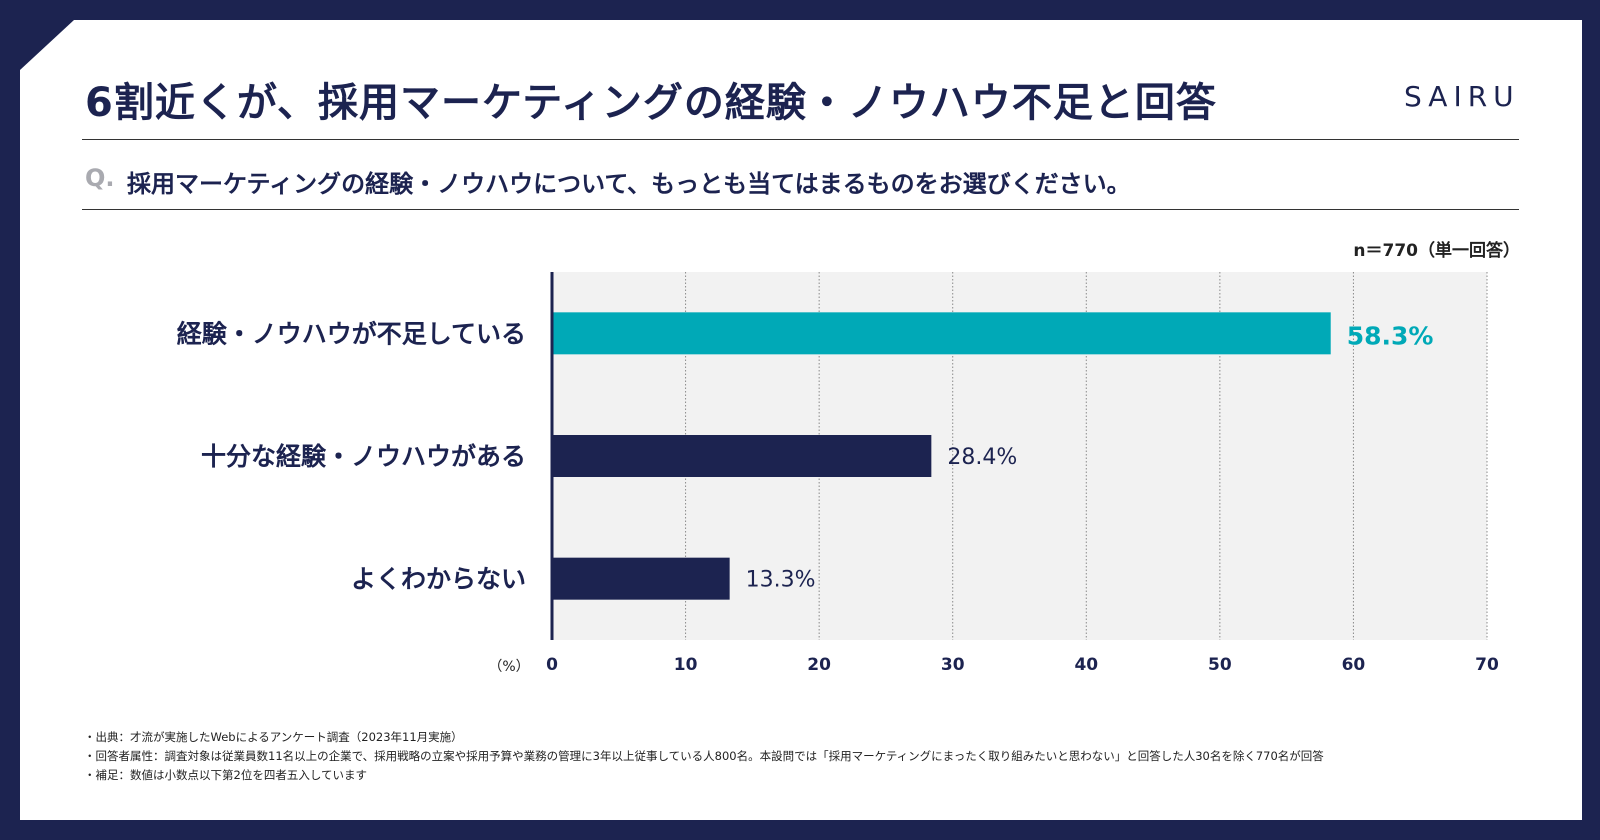 The height and width of the screenshot is (840, 1600). I want to click on question-divider, so click(800, 209).